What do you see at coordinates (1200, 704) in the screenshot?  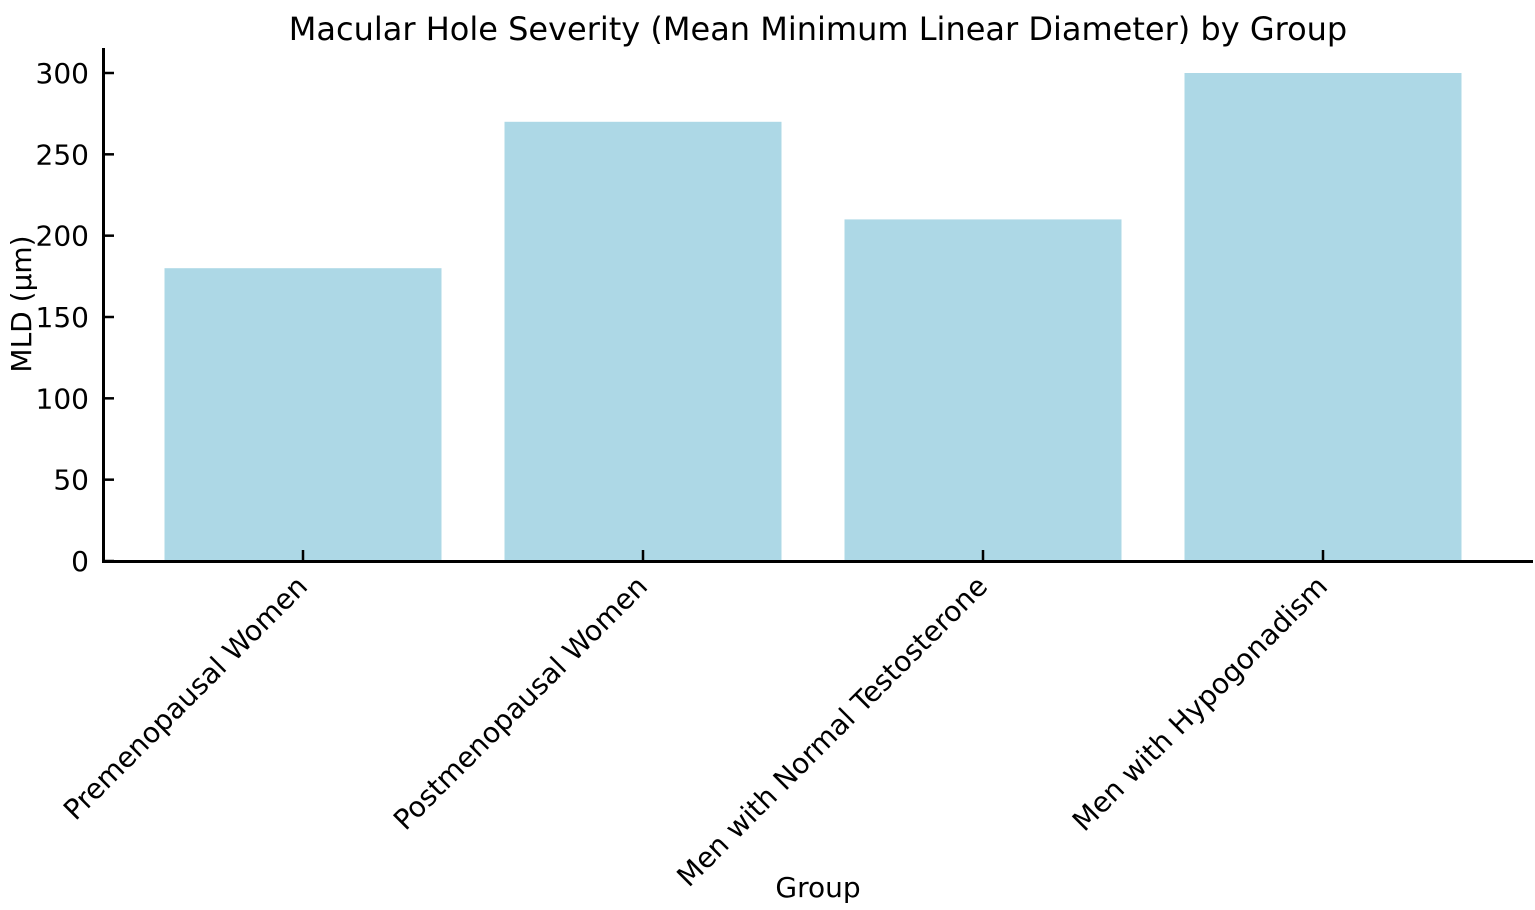 I see `x-tick-label: Men with Hypogonadism` at bounding box center [1200, 704].